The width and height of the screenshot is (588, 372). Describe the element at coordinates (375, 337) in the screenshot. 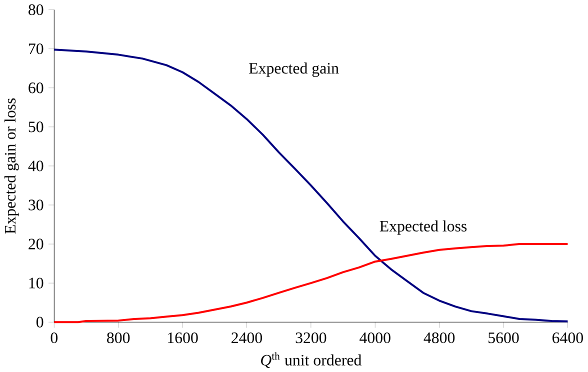

I see `x-tick-label: 4000` at that location.